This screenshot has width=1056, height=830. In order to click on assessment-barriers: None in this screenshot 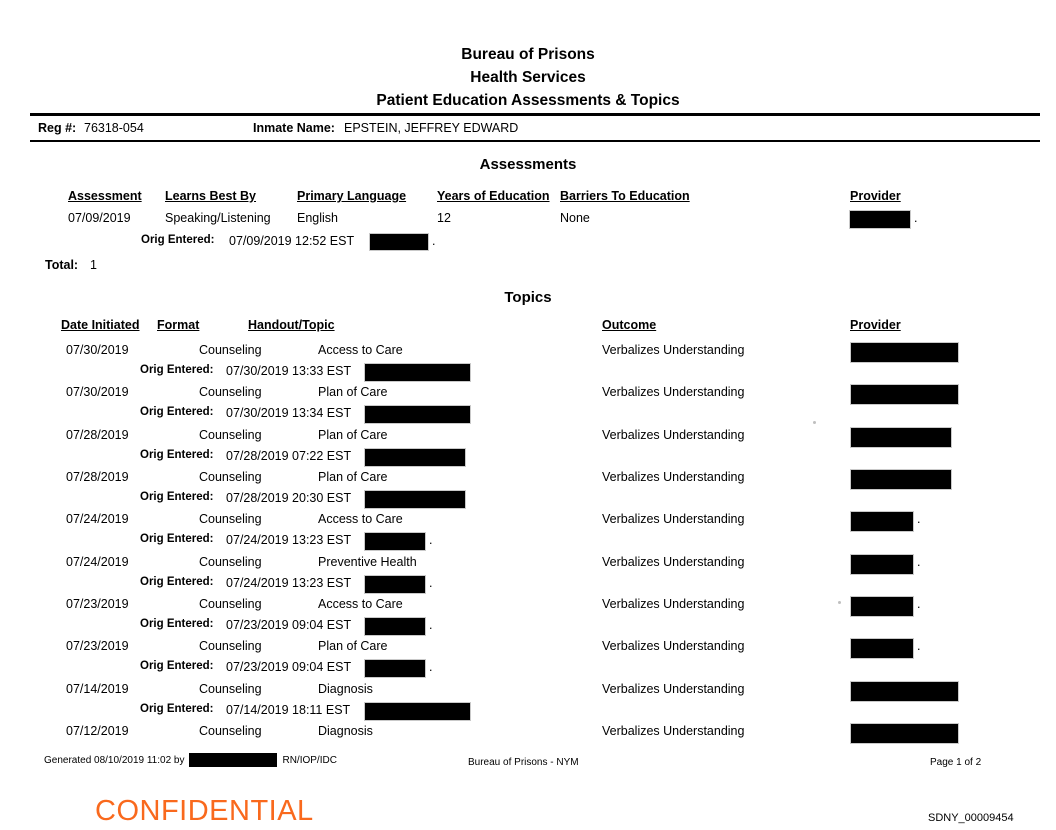, I will do `click(575, 218)`.